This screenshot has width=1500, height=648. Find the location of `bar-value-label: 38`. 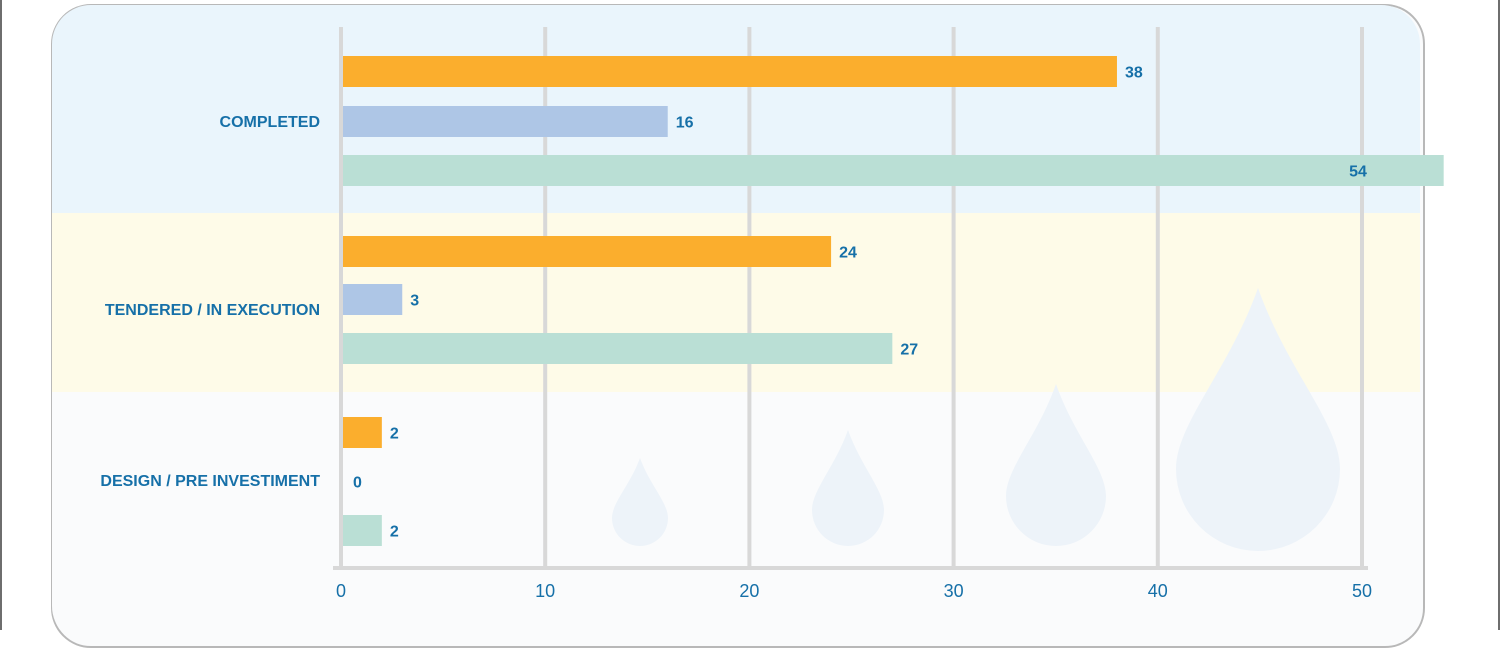

bar-value-label: 38 is located at coordinates (1134, 73).